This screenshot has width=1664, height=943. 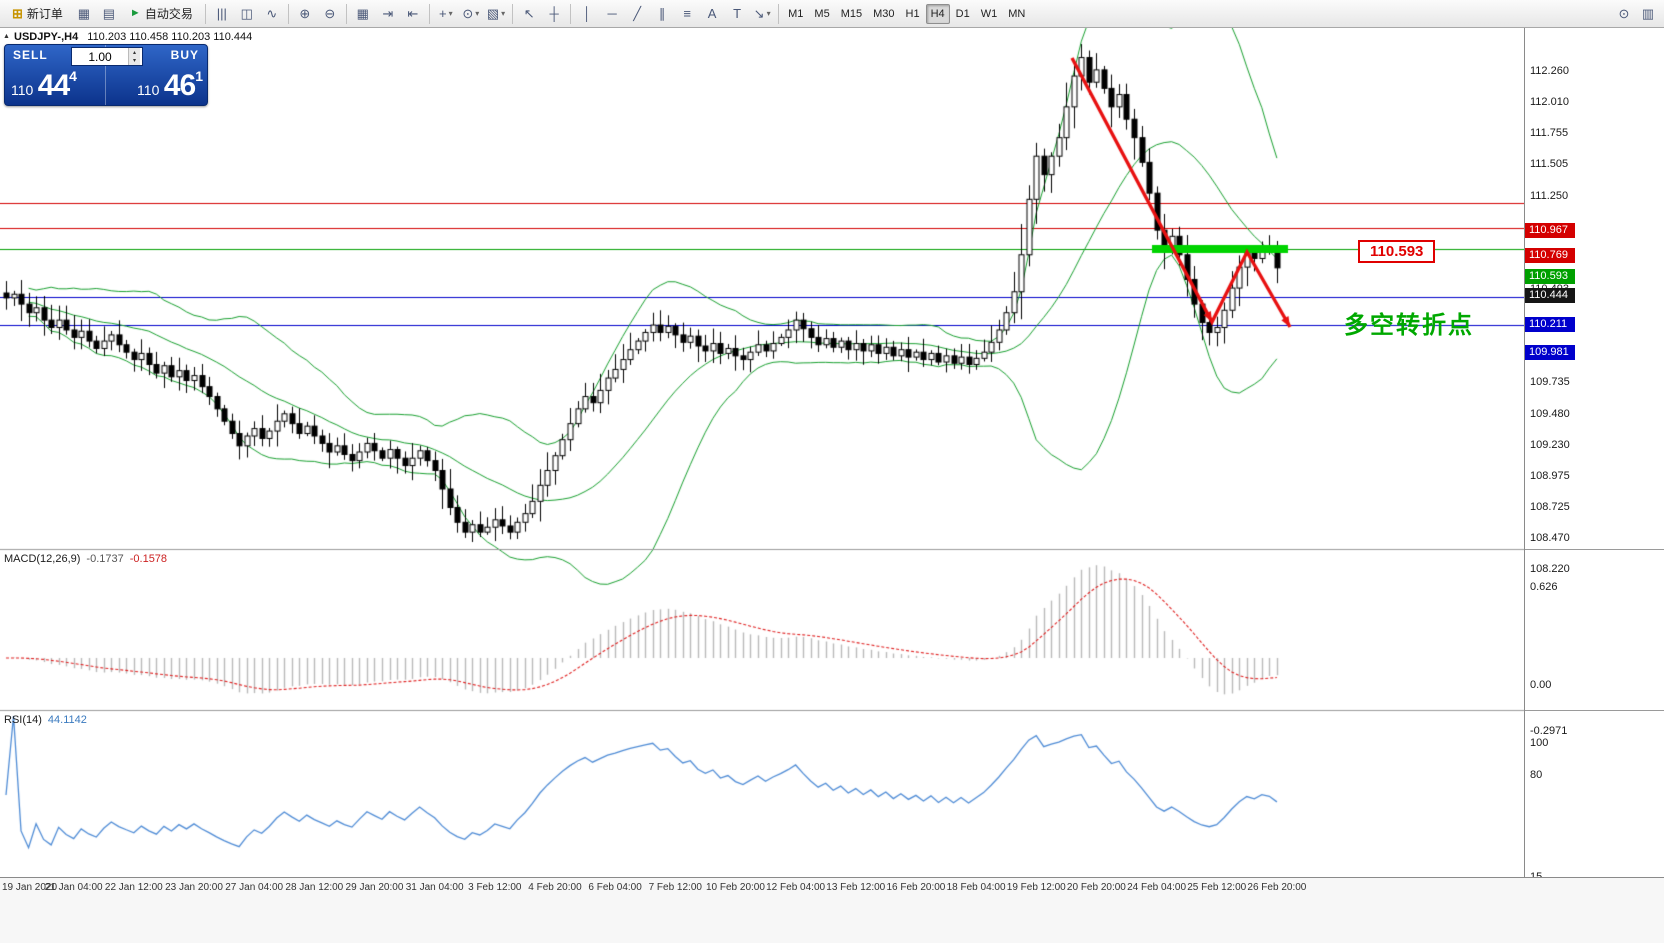 What do you see at coordinates (1541, 685) in the screenshot?
I see `macd-axis-label: 0.00` at bounding box center [1541, 685].